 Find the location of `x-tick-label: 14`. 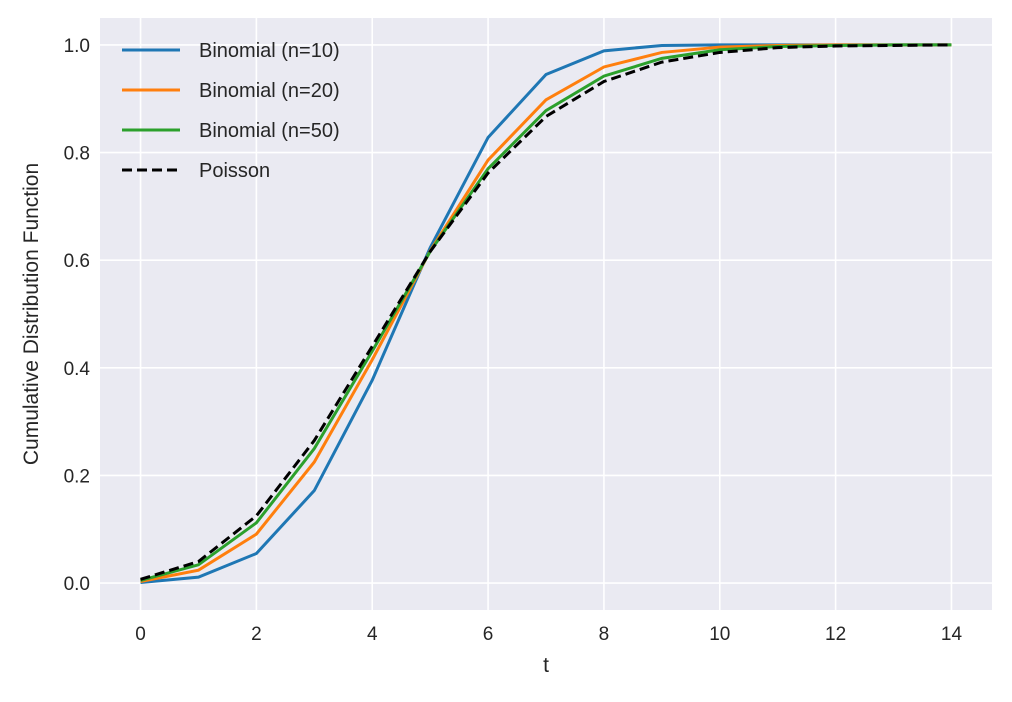

x-tick-label: 14 is located at coordinates (952, 634).